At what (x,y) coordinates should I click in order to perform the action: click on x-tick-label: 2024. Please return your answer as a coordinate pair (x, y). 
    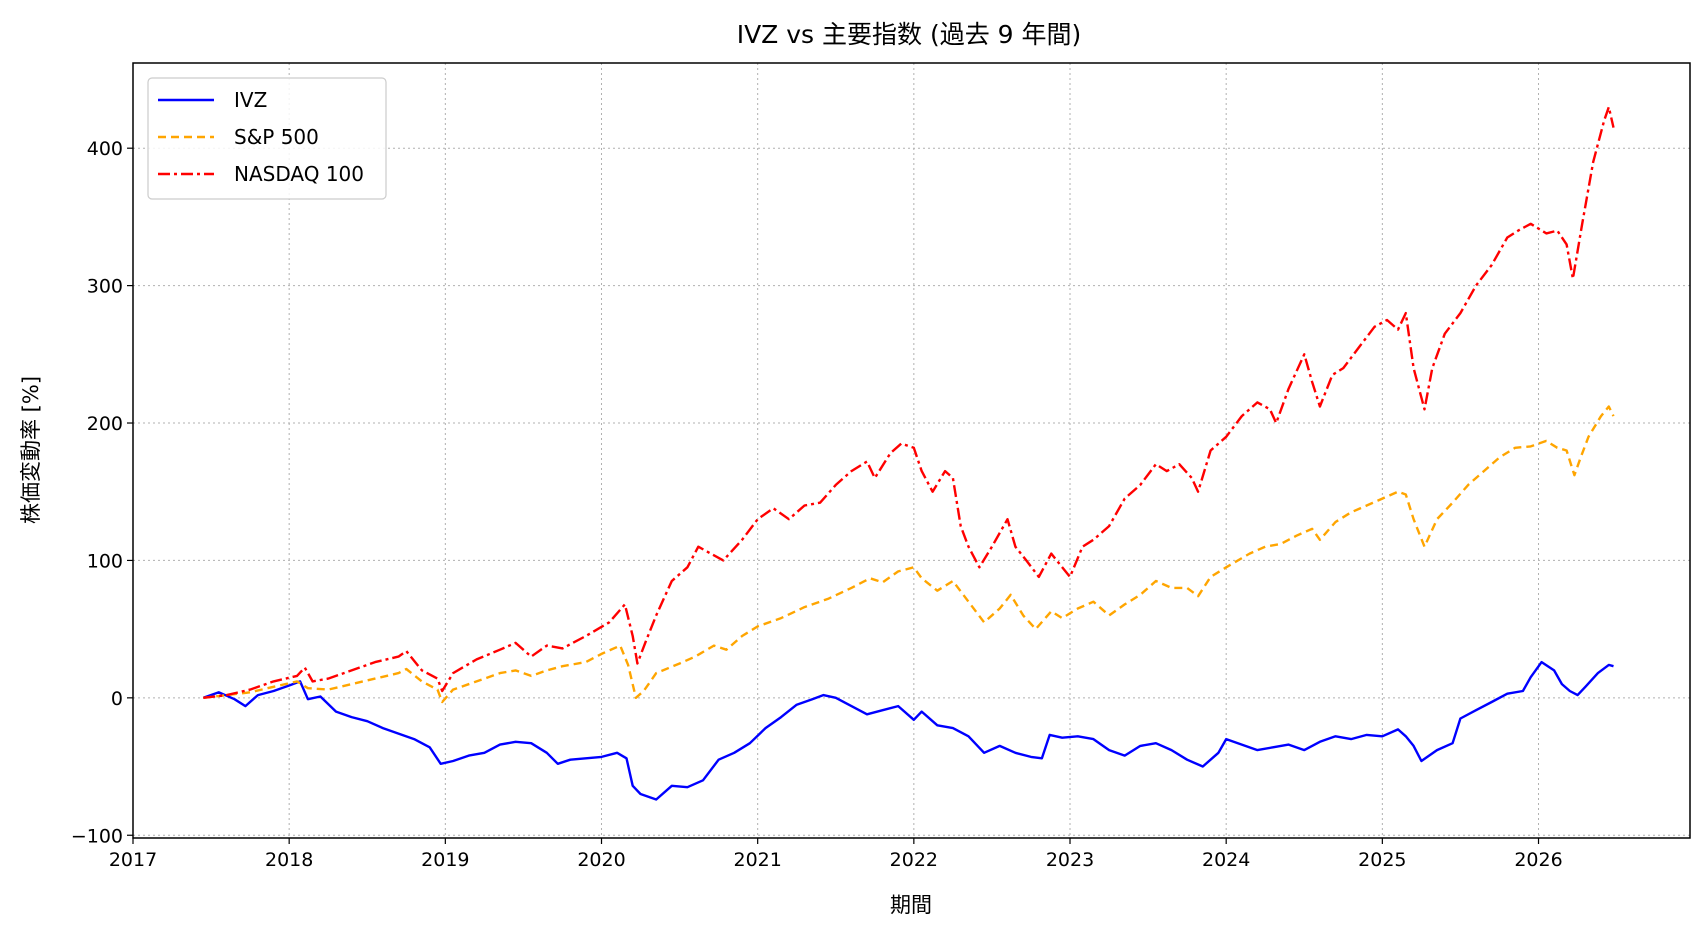
    Looking at the image, I should click on (1226, 860).